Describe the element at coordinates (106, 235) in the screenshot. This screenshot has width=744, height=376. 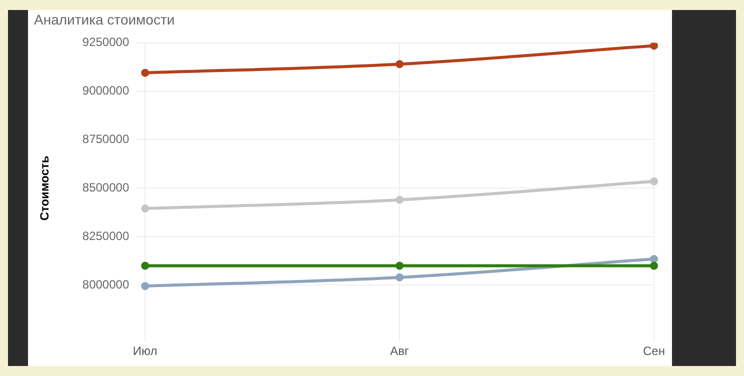
I see `y-tick-label: 8250000` at that location.